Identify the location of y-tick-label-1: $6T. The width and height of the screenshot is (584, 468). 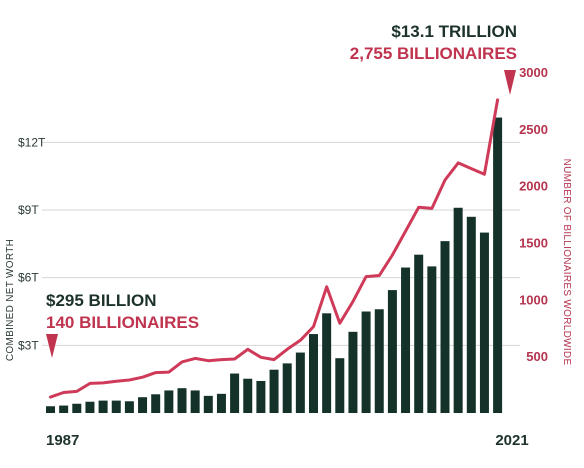
(28, 278).